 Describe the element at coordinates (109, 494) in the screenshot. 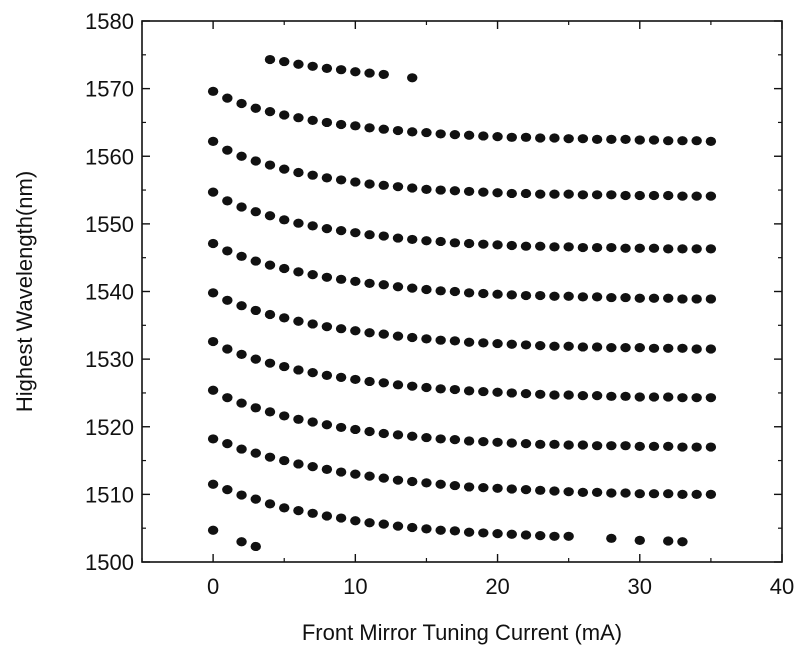

I see `y-tick-label: 1510` at that location.